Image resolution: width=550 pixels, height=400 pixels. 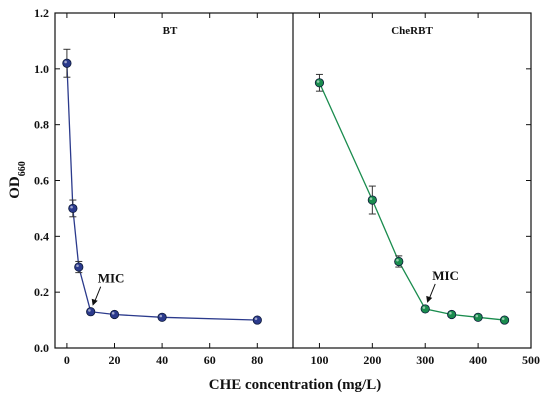 I want to click on y-axis-title: OD660, so click(x=17, y=180).